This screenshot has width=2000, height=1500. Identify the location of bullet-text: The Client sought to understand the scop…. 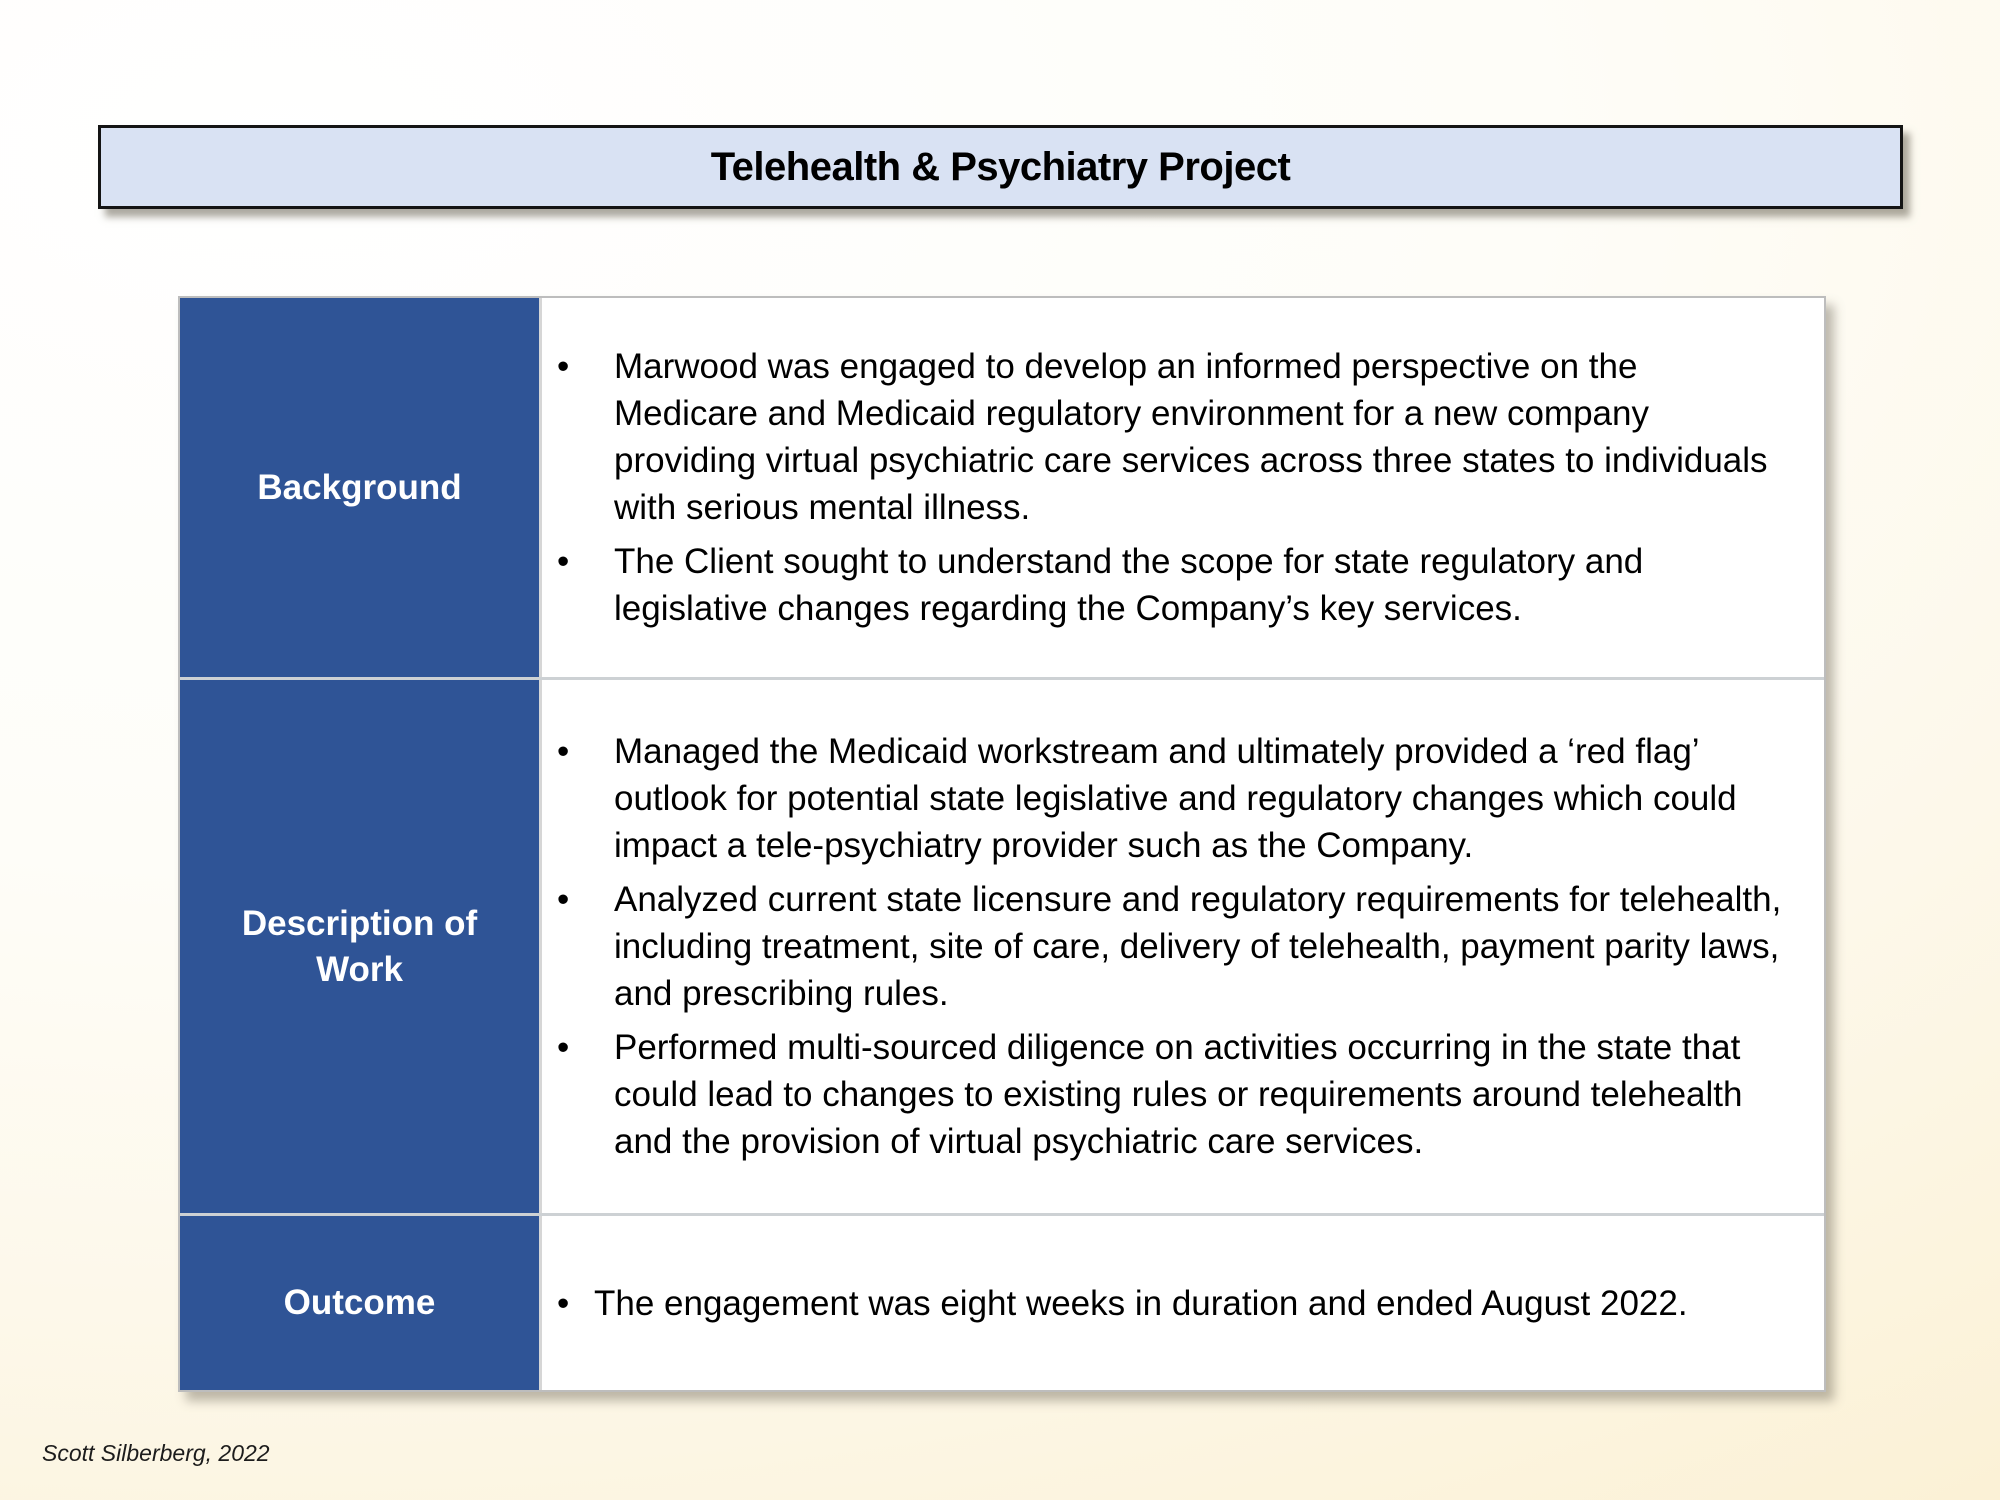
(1129, 585).